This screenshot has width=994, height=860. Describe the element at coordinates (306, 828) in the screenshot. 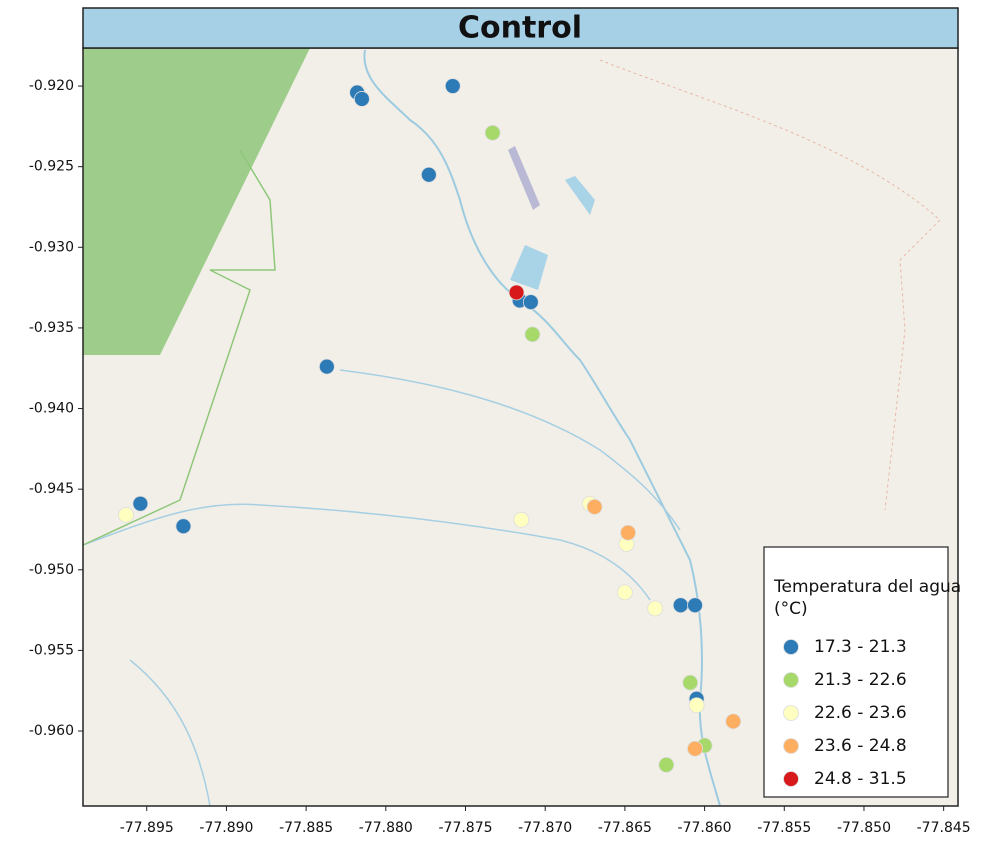

I see `x-tick-label: -77.885` at that location.